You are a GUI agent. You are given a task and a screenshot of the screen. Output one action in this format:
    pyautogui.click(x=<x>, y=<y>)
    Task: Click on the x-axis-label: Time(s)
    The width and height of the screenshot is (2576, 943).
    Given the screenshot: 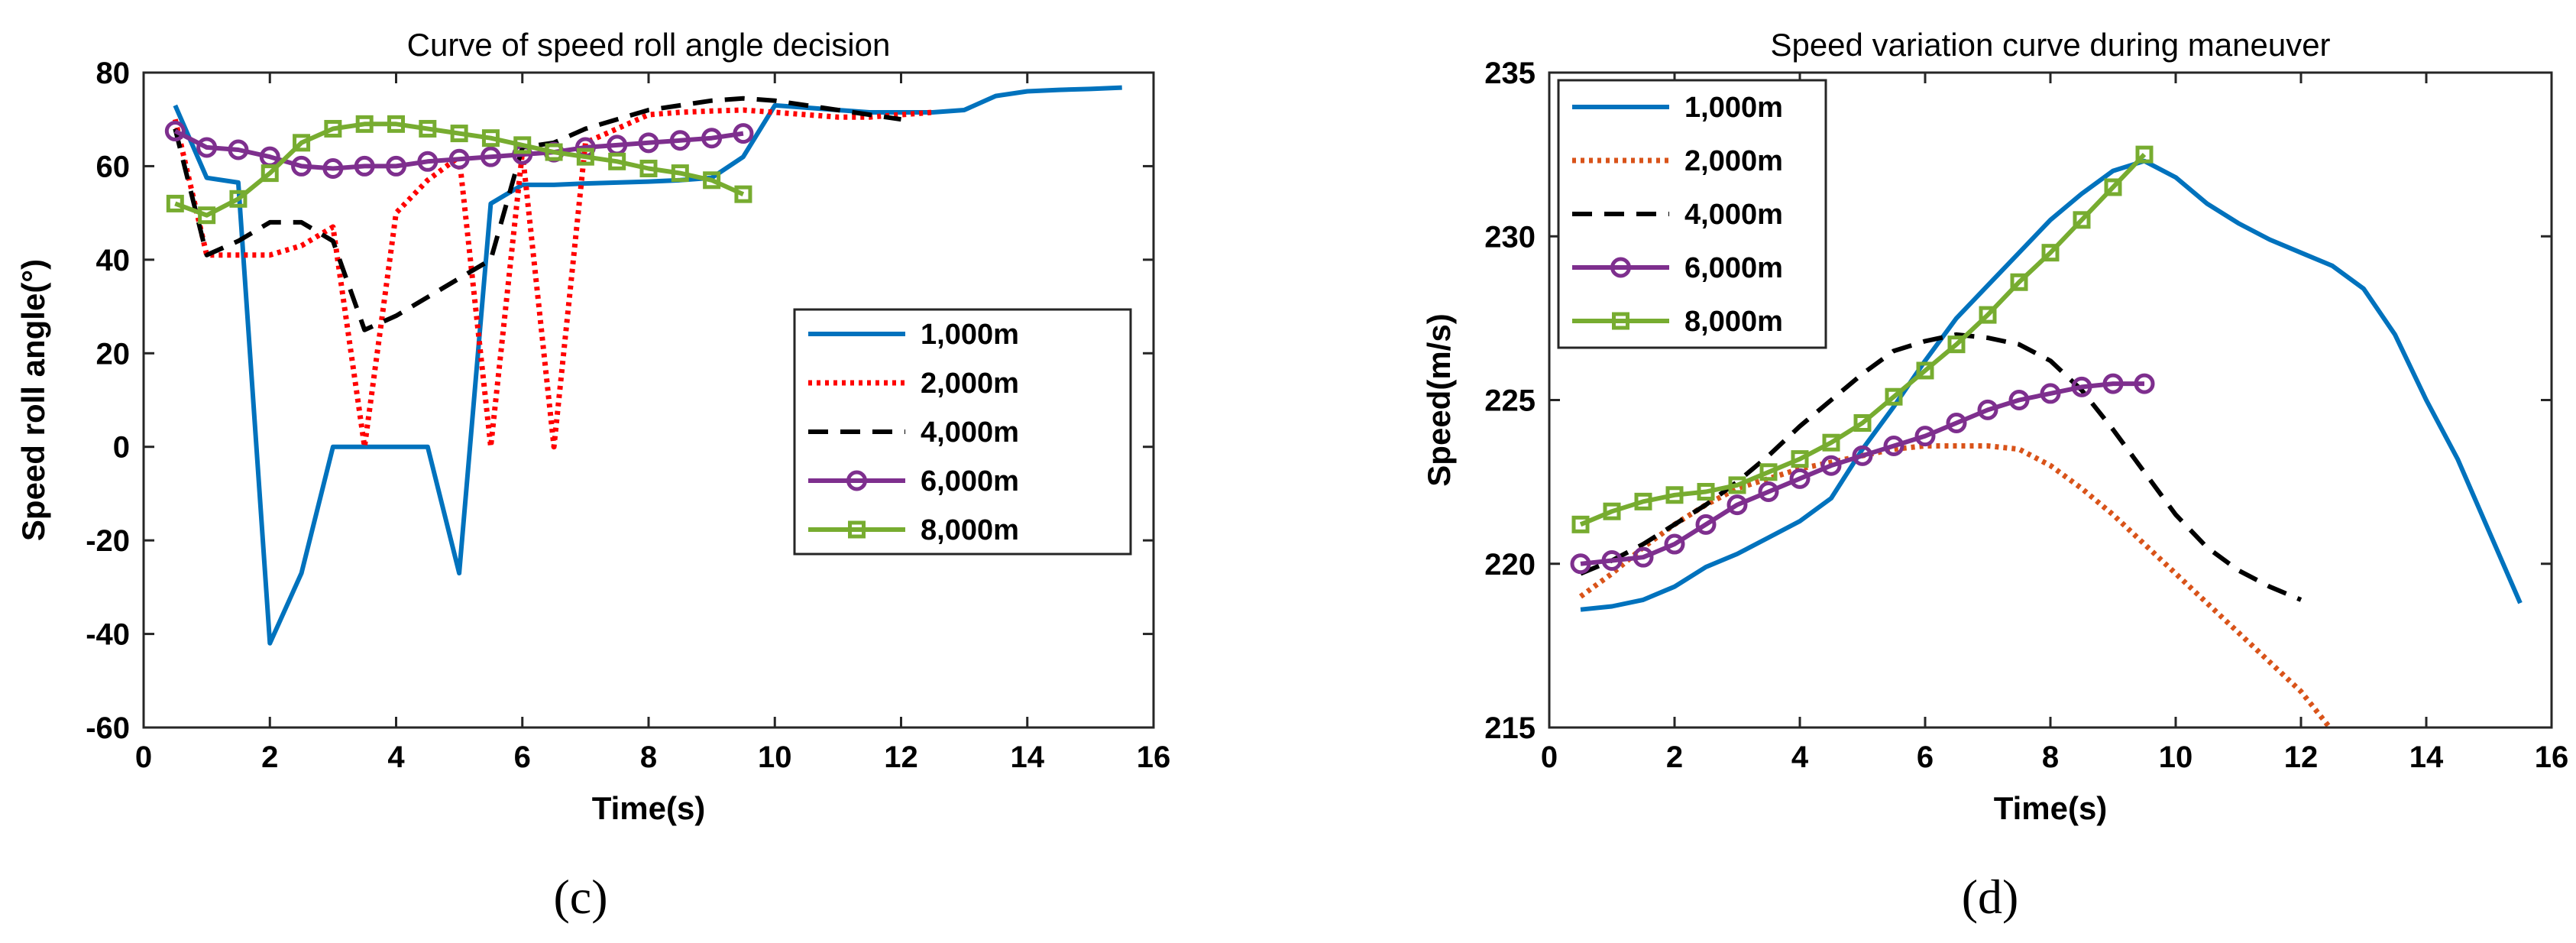 What is the action you would take?
    pyautogui.click(x=2051, y=808)
    